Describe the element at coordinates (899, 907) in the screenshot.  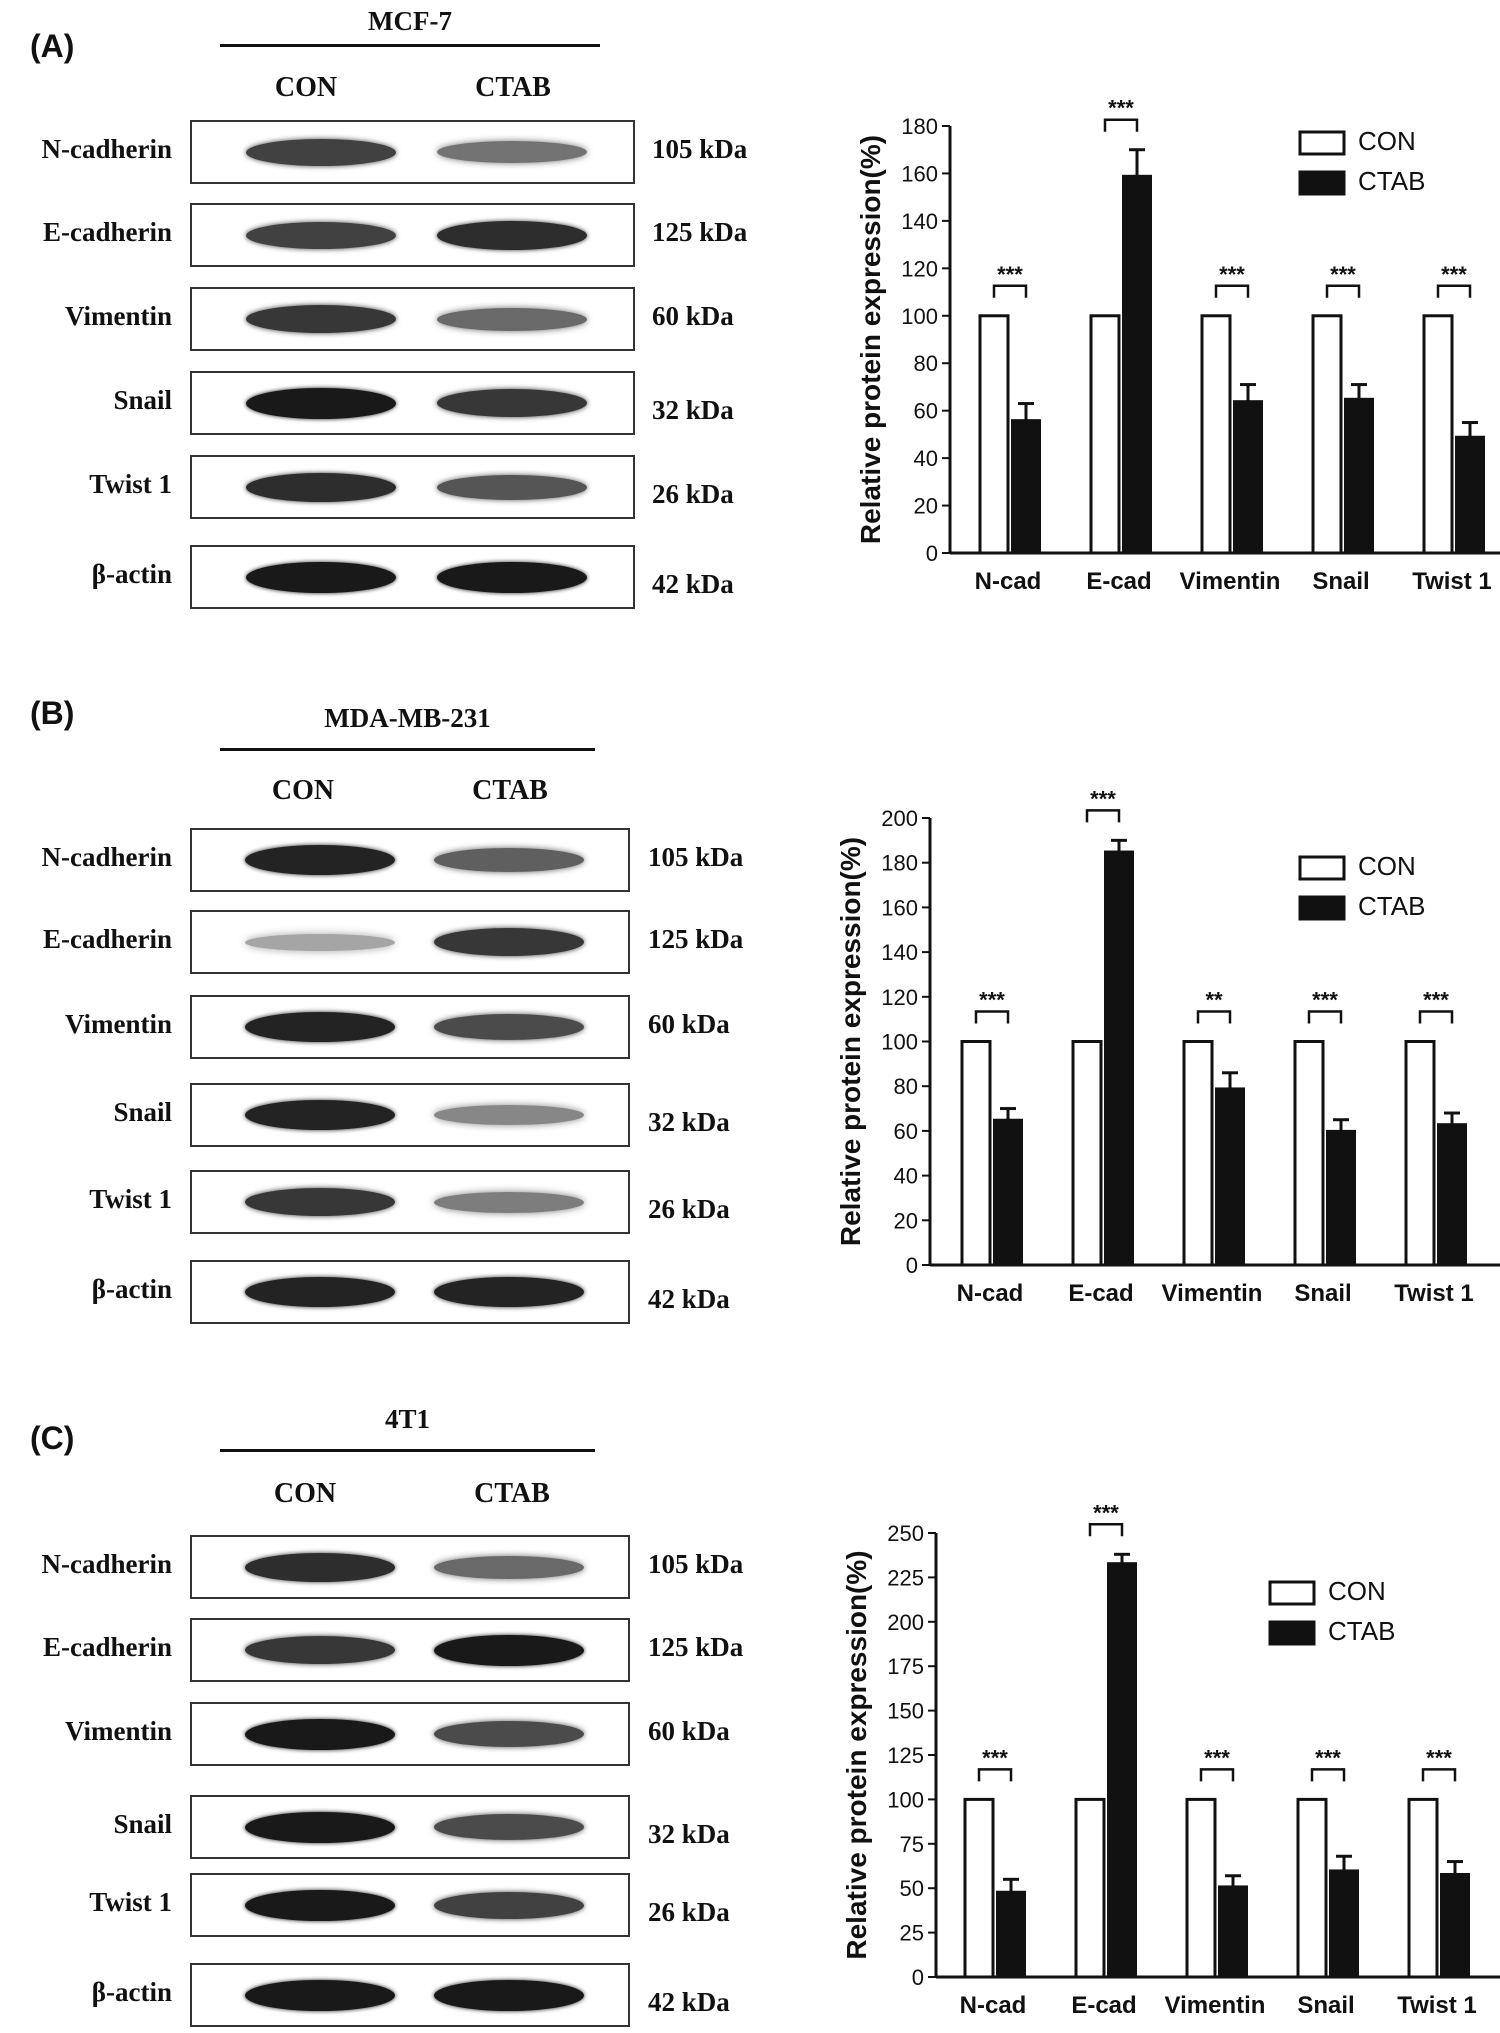
I see `y-tick-label: 160` at that location.